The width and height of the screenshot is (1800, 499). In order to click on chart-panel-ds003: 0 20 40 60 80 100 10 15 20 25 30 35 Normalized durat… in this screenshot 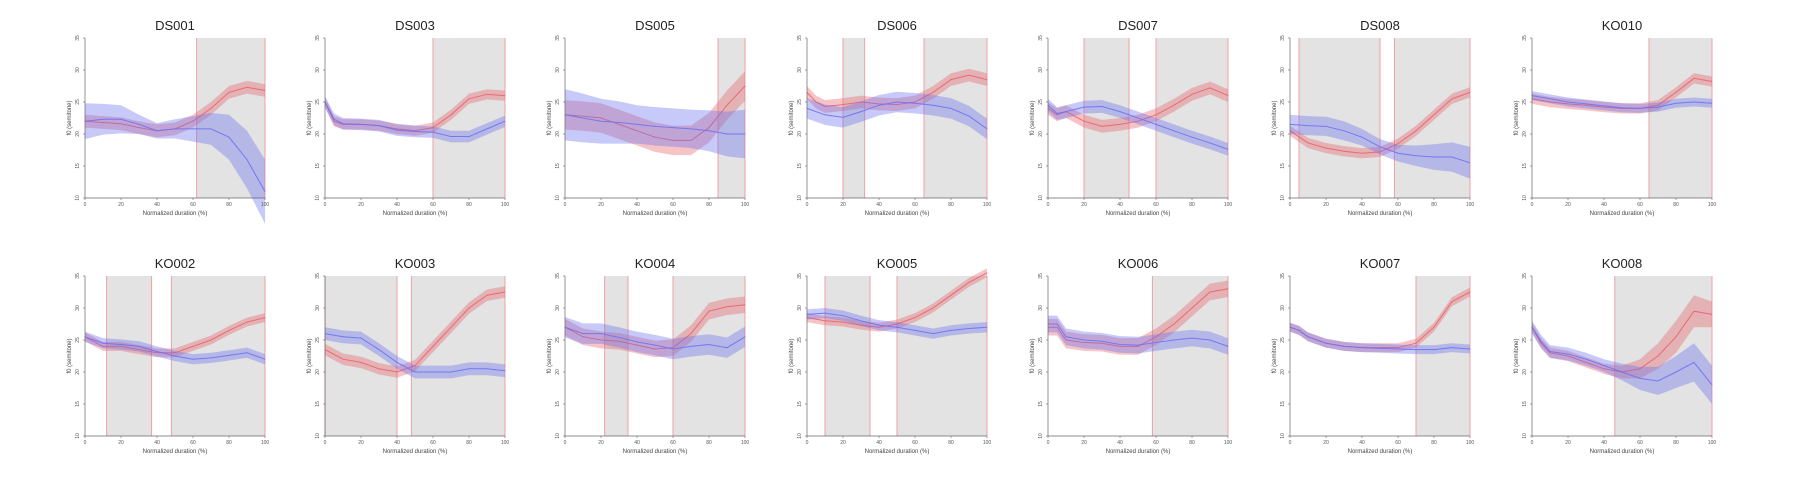, I will do `click(408, 117)`.